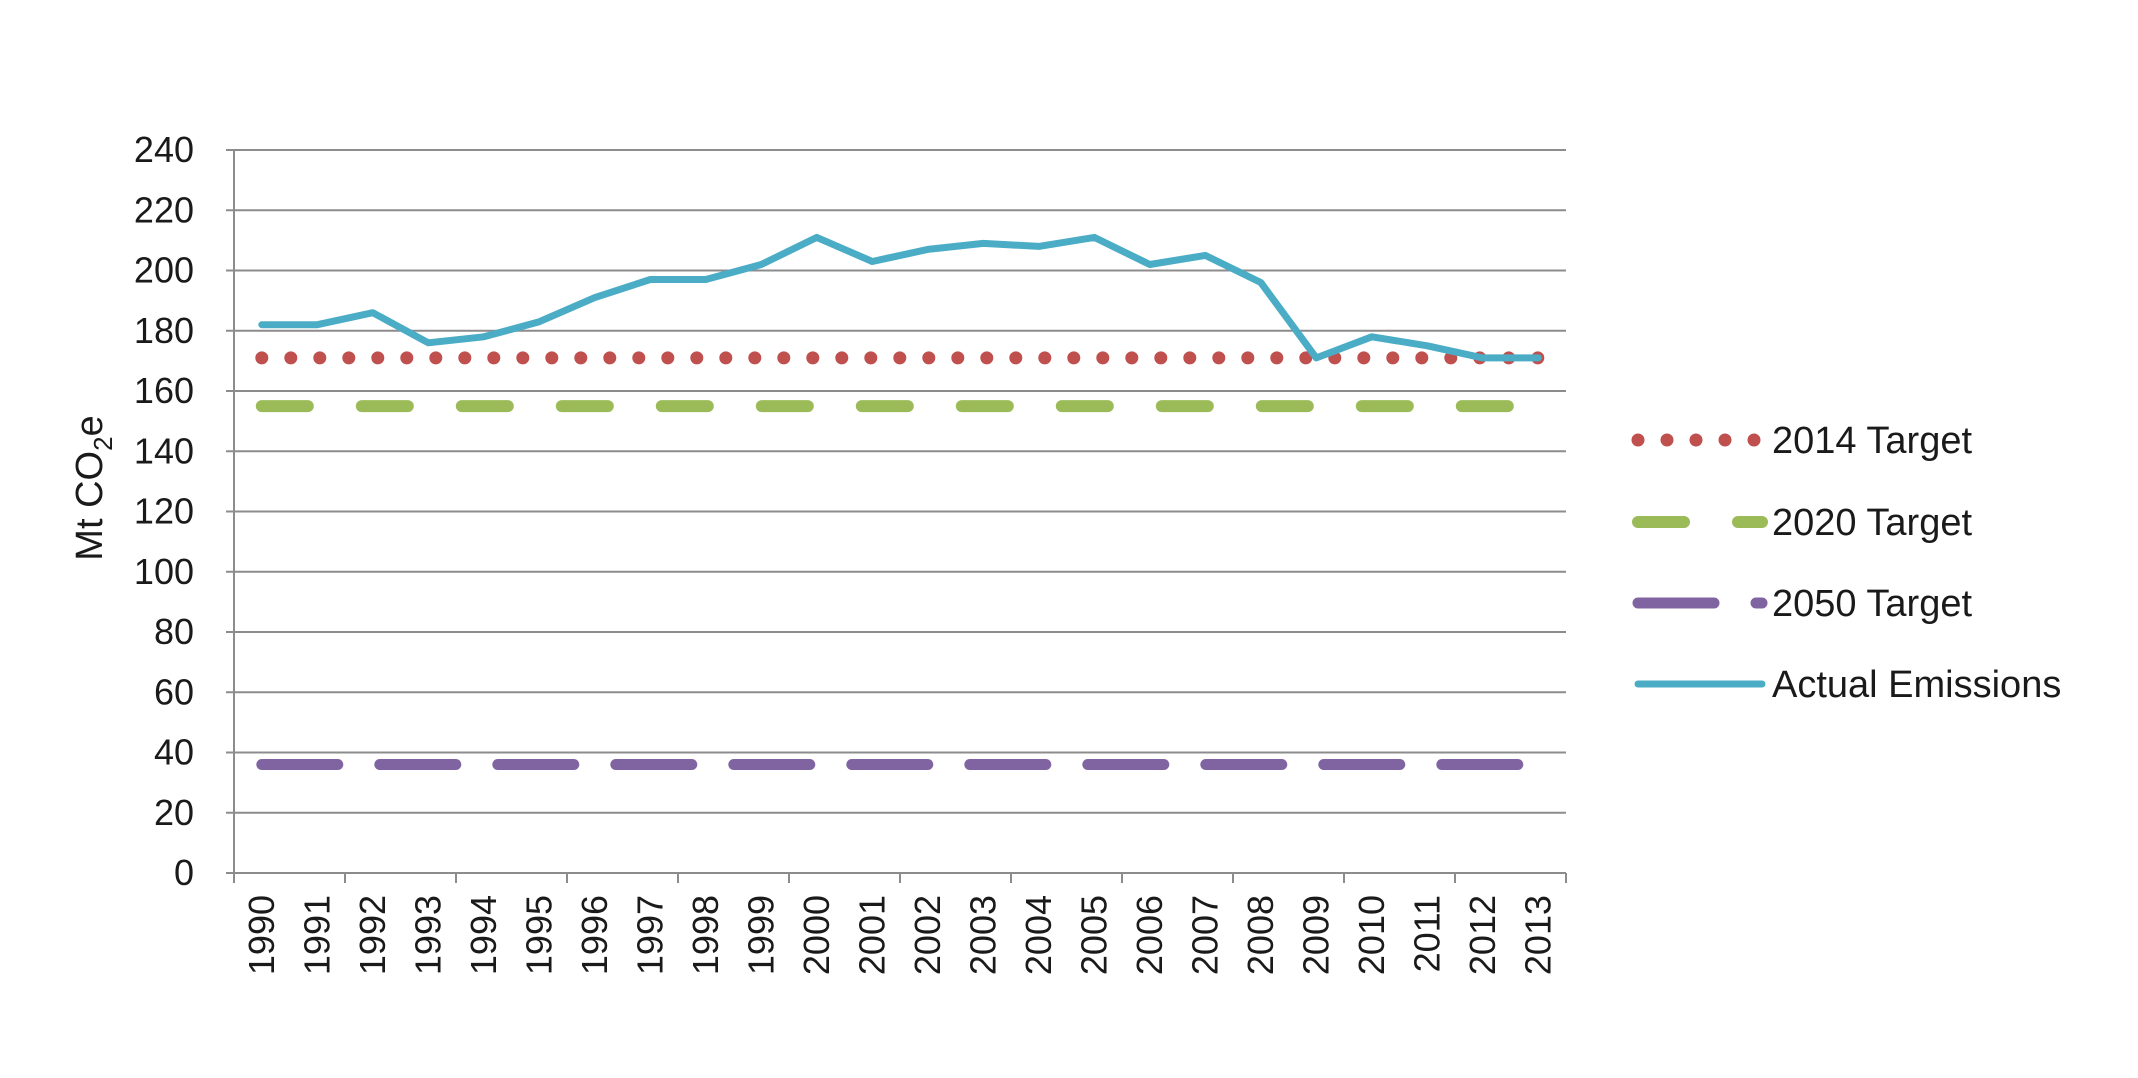 The width and height of the screenshot is (2138, 1078). I want to click on x-tick-label-2012: 2012, so click(1482, 935).